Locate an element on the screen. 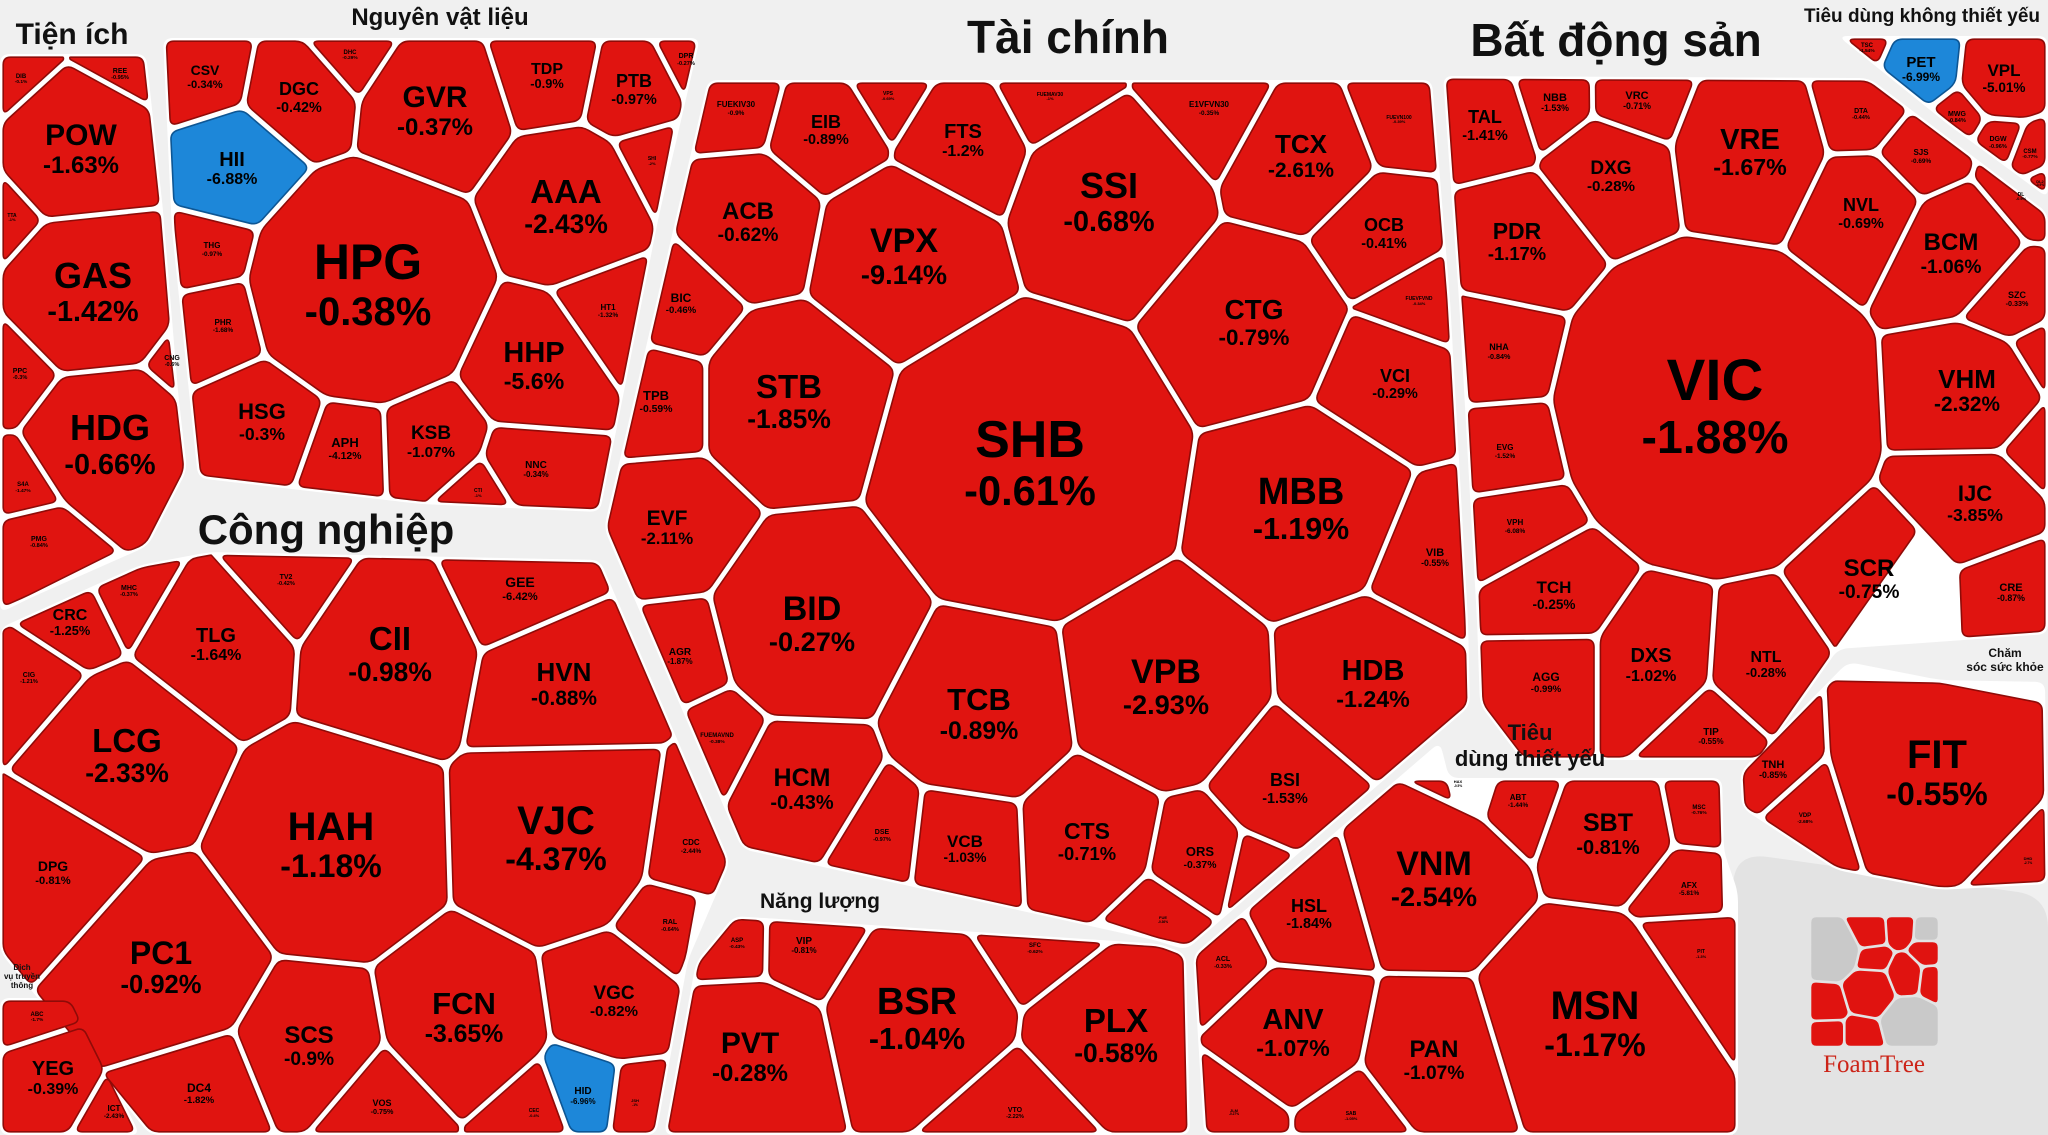 This screenshot has height=1135, width=2048. svg-text: -1.42% is located at coordinates (92, 312).